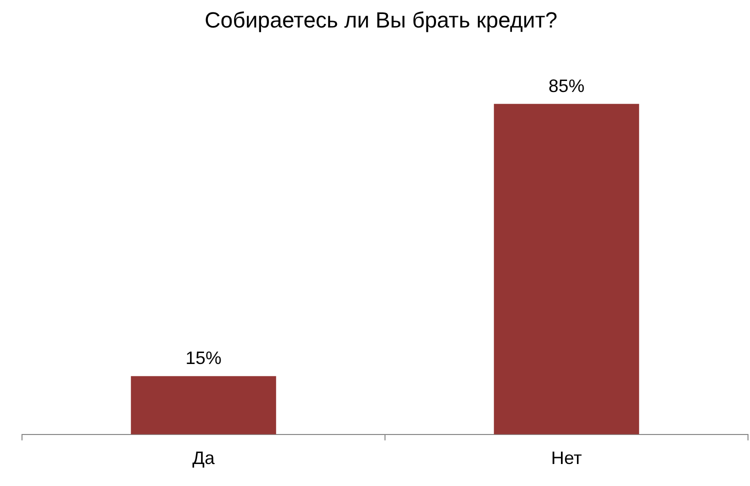 The height and width of the screenshot is (486, 750). I want to click on chart-title: Собираетесь ли Вы брать кредит?, so click(381, 19).